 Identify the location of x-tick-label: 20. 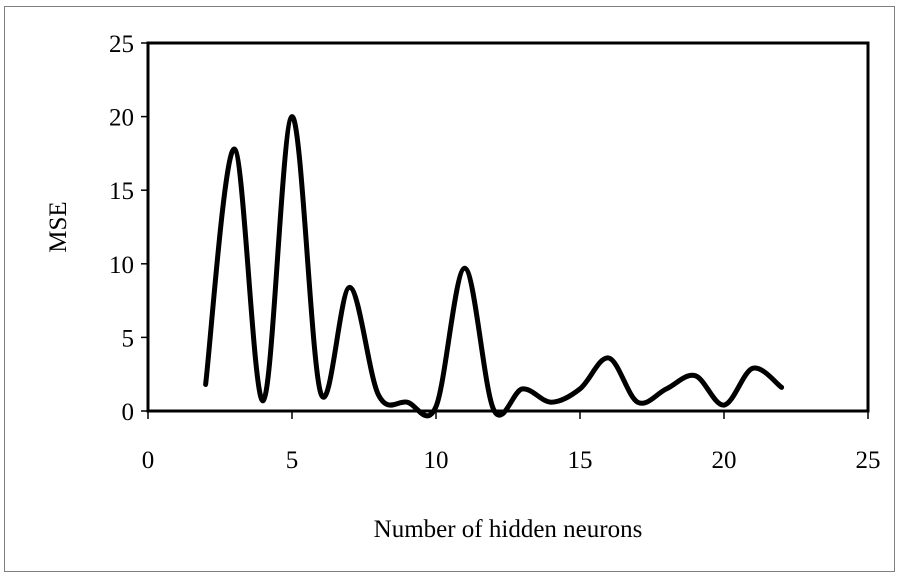
(724, 460).